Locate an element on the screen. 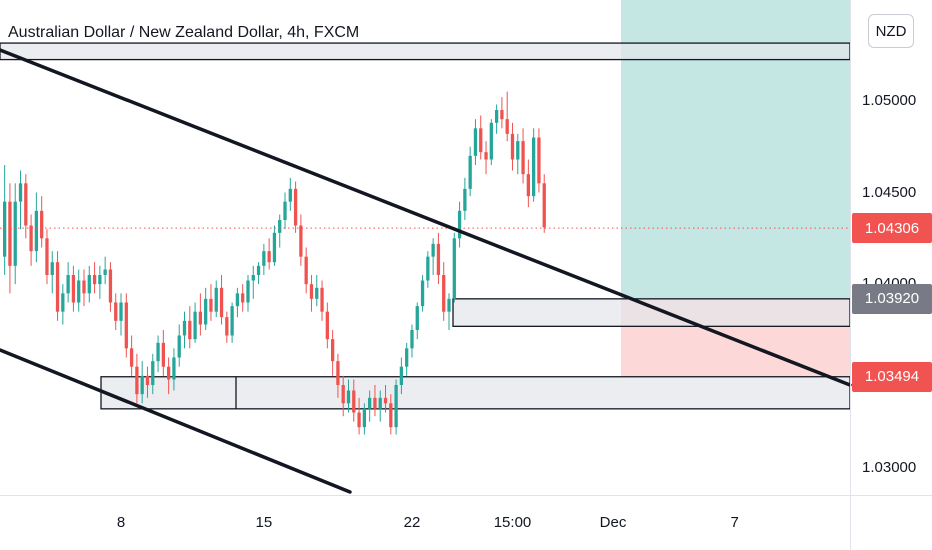  time-tick-label: Dec is located at coordinates (613, 522).